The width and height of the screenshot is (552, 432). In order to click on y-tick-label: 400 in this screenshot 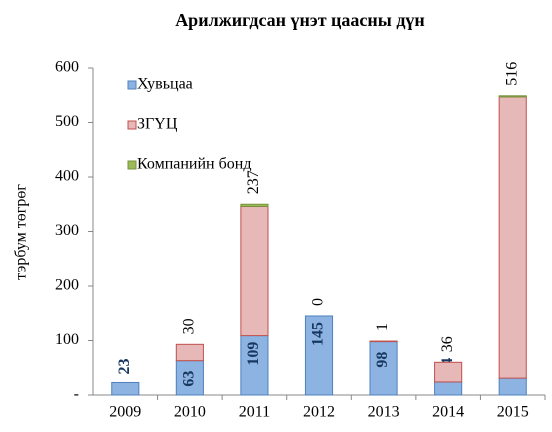, I will do `click(67, 176)`.